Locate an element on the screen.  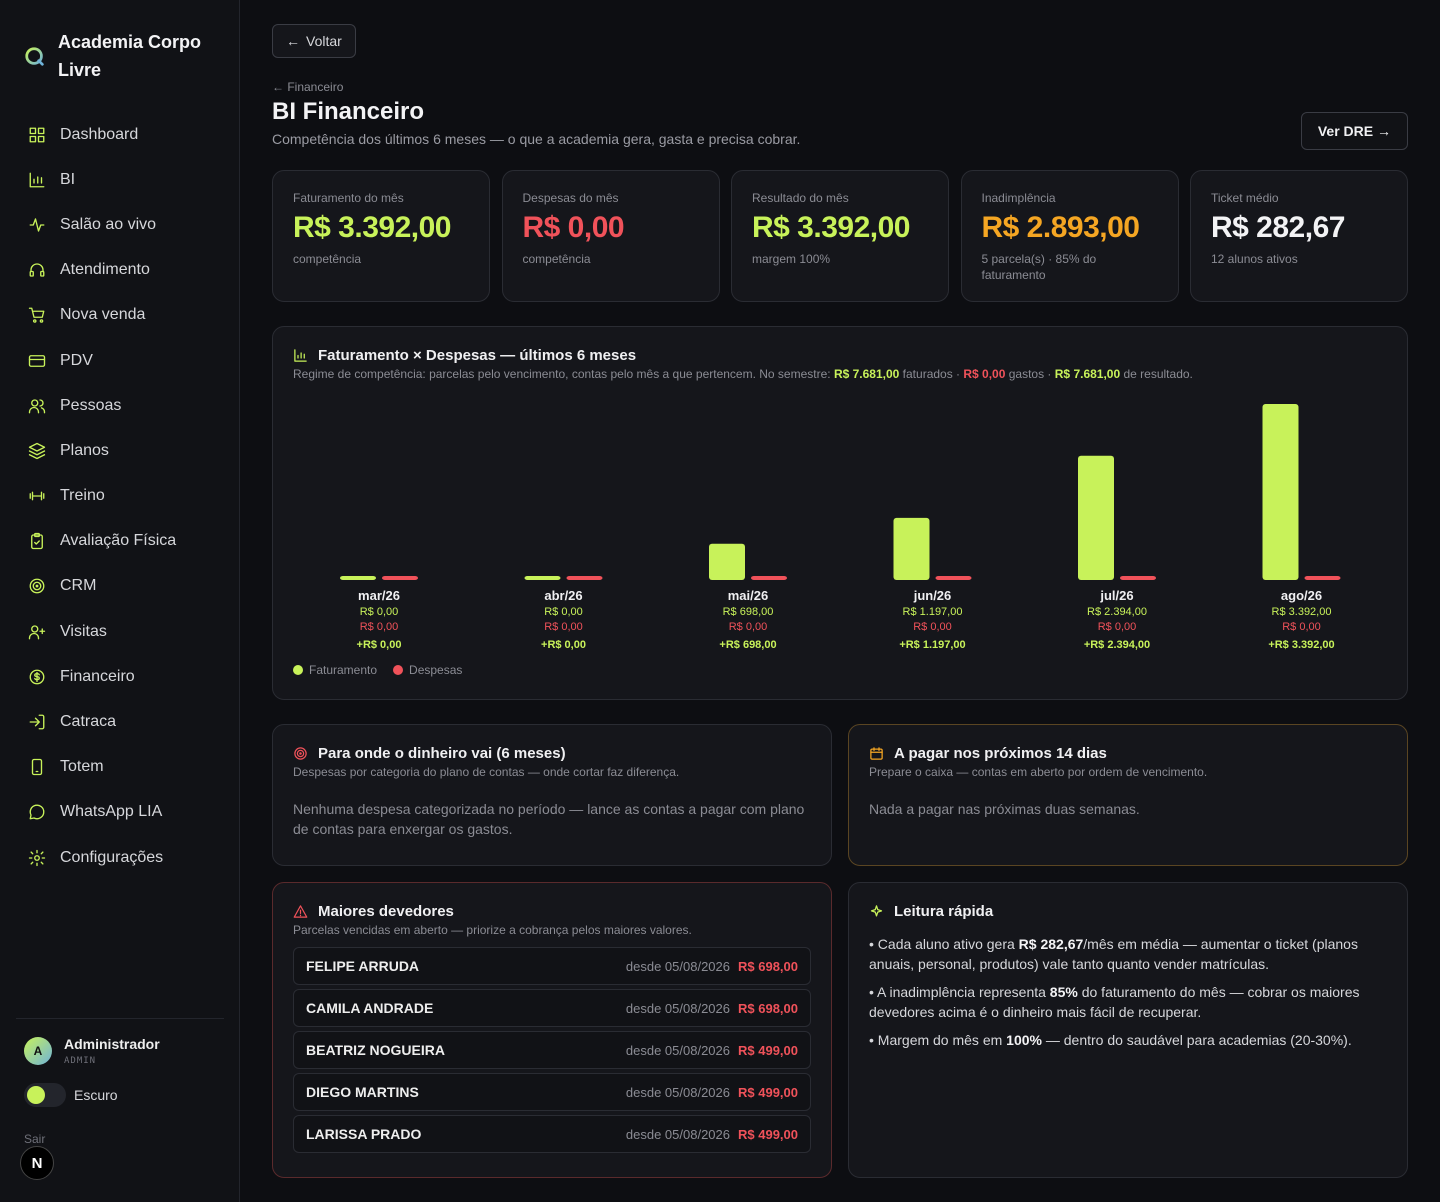
kpi-value: R$ 3.392,00 is located at coordinates (372, 227).